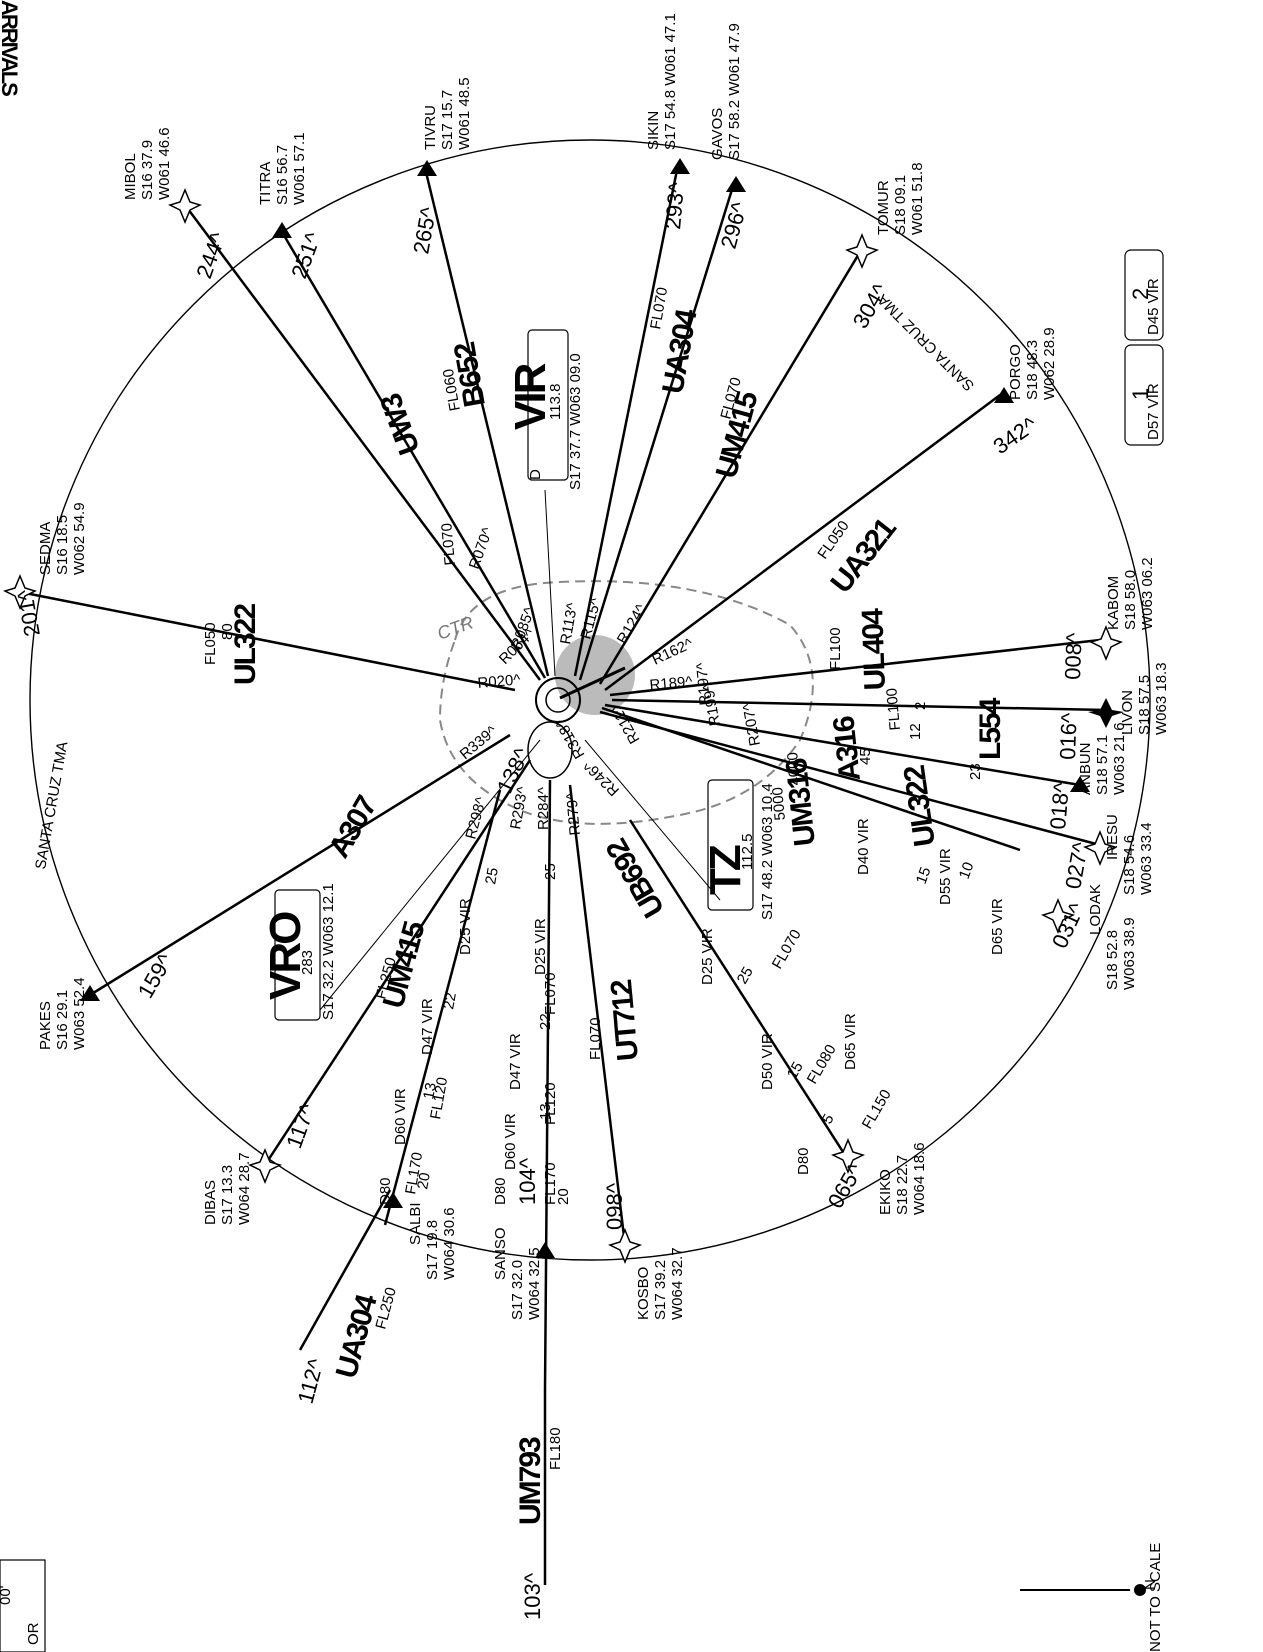 The width and height of the screenshot is (1263, 1652). I want to click on course-label: 117^, so click(300, 1126).